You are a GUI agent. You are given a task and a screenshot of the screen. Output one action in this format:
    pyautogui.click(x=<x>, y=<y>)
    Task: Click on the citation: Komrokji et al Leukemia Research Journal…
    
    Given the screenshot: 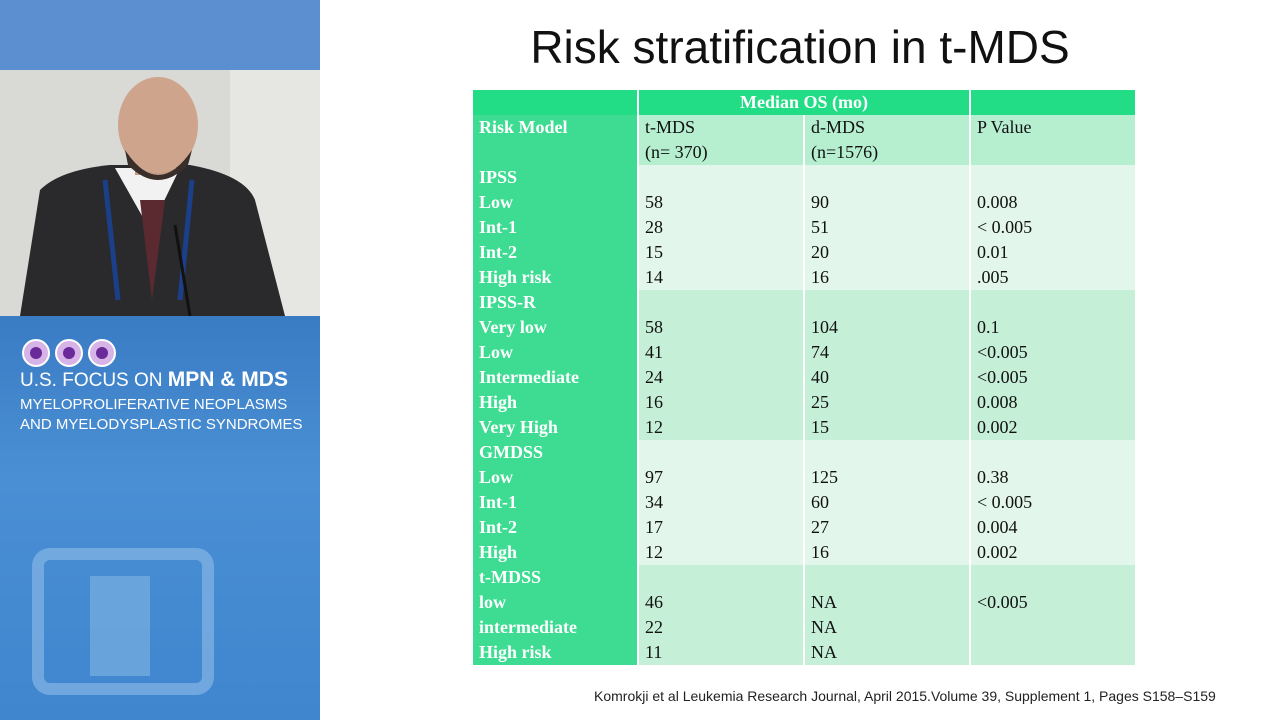 What is the action you would take?
    pyautogui.click(x=905, y=696)
    